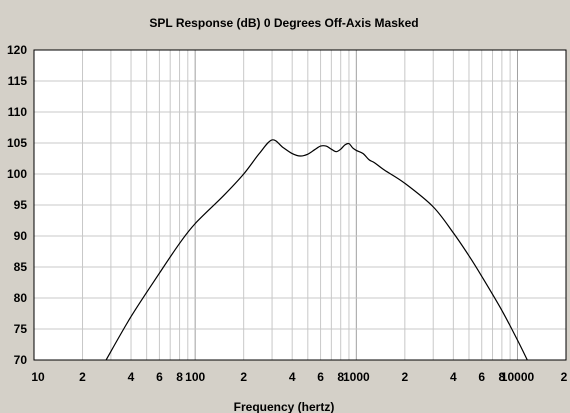 Image resolution: width=570 pixels, height=413 pixels. Describe the element at coordinates (195, 377) in the screenshot. I see `x-tick-label: 100` at that location.